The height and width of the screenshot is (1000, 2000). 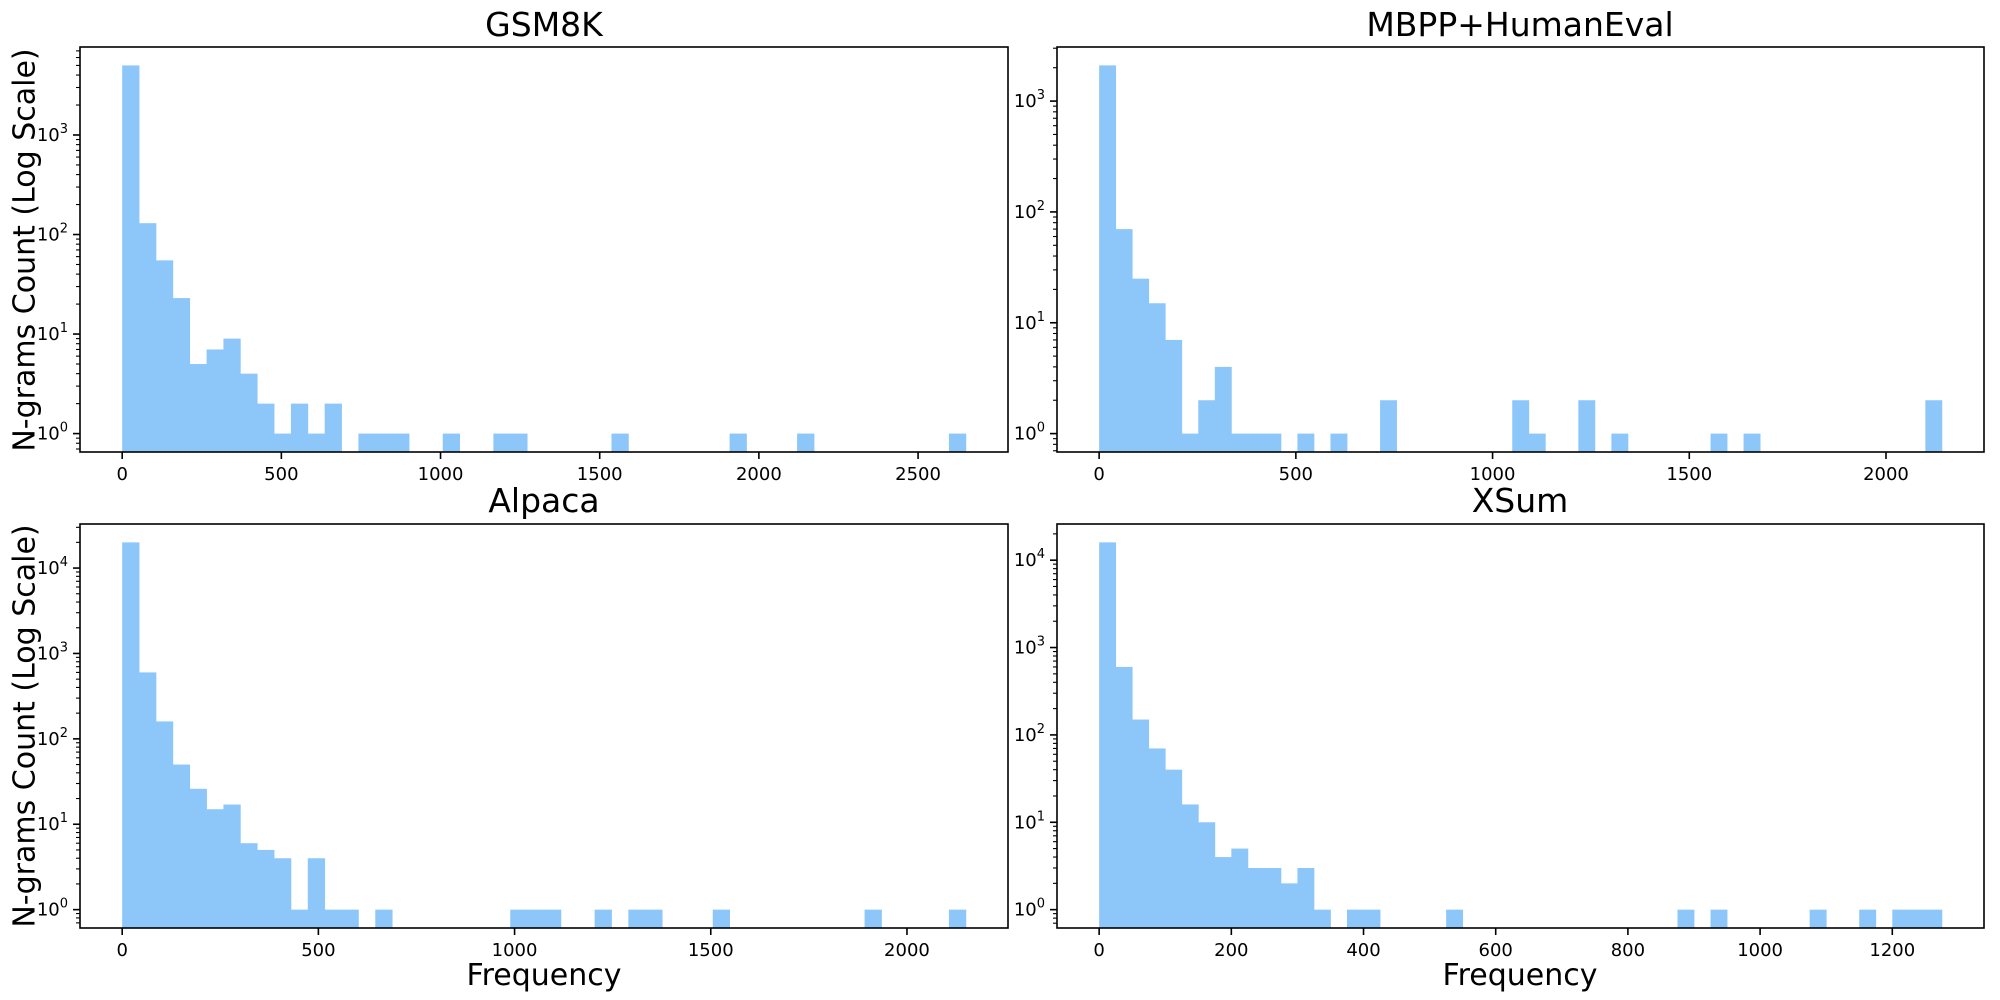 I want to click on y-axis-label-bottom-row: N-grams Count (Log Scale), so click(x=25, y=726).